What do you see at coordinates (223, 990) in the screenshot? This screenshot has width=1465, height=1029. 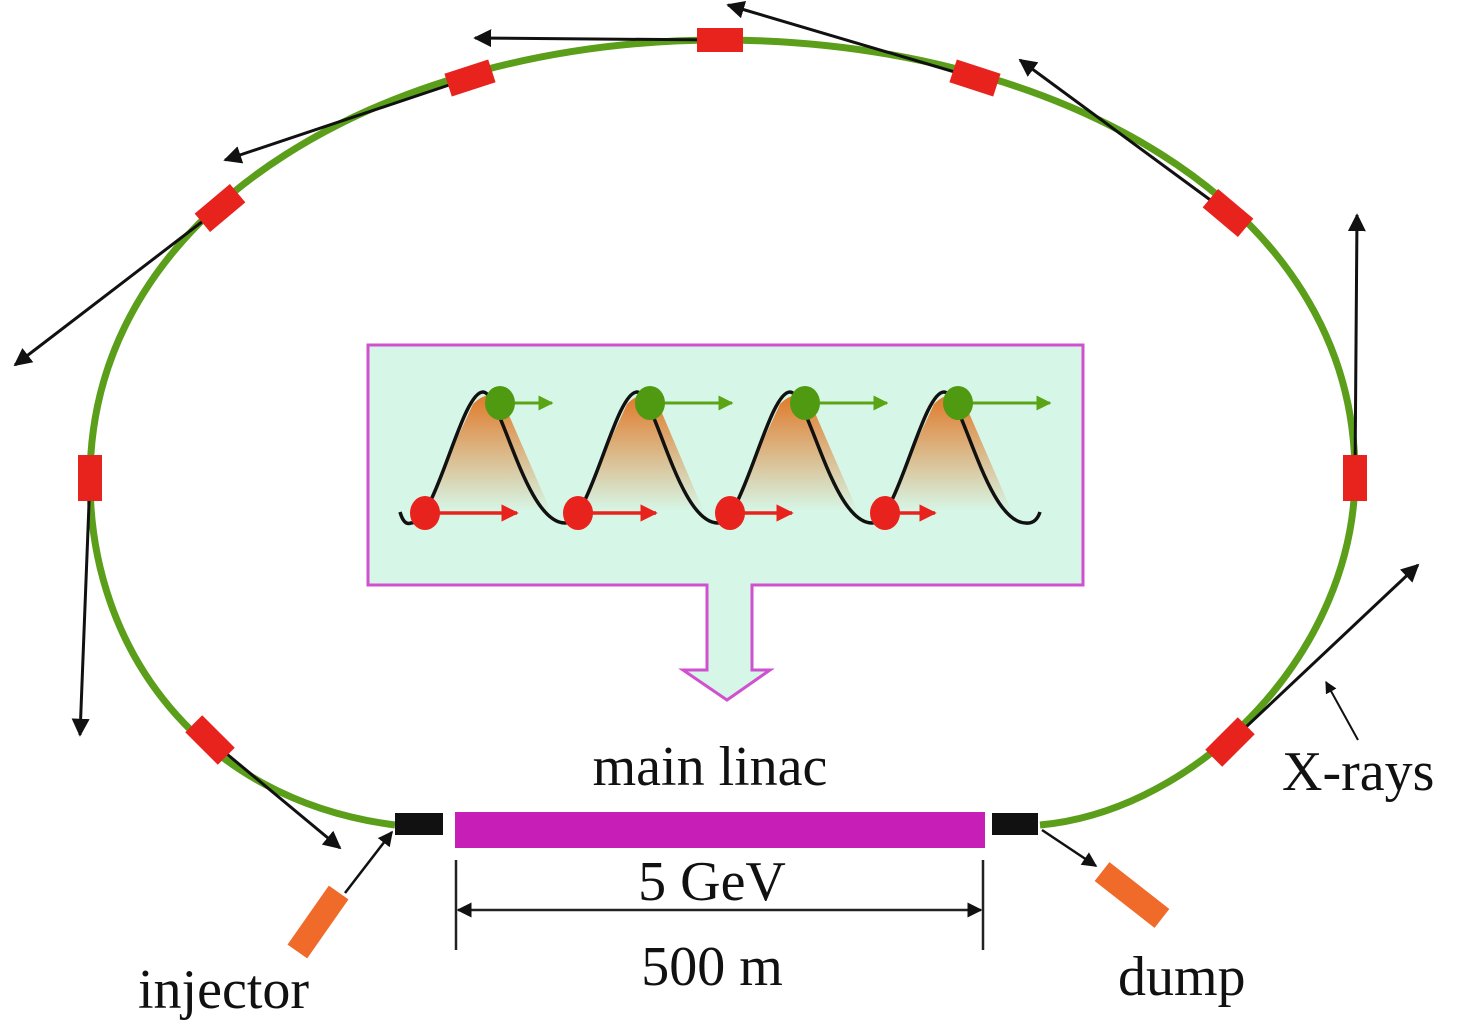 I see `injector-label: injector` at bounding box center [223, 990].